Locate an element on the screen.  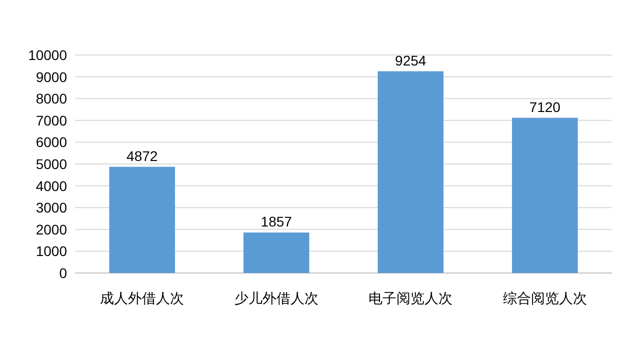
y-tick-label: 7000 is located at coordinates (52, 120).